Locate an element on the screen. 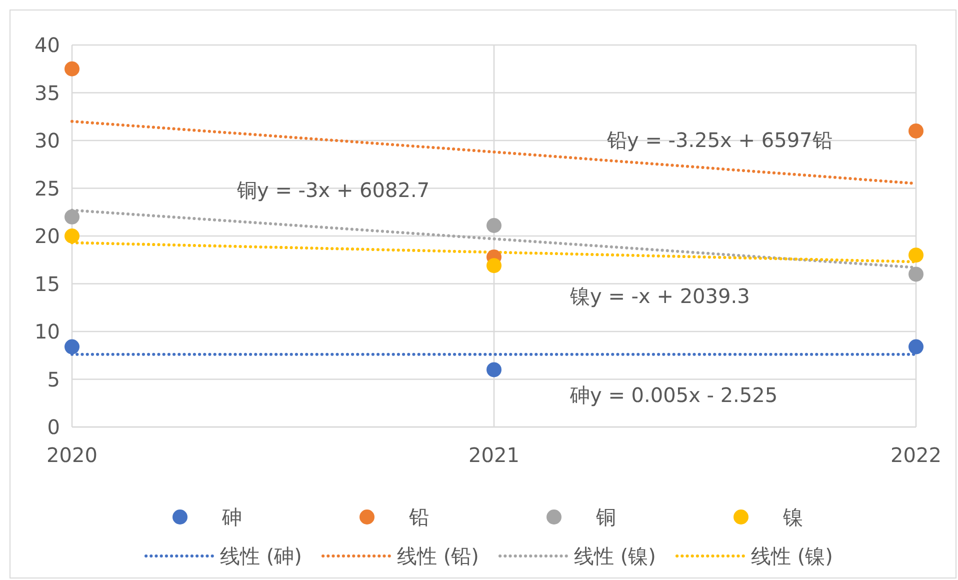 Image resolution: width=958 pixels, height=580 pixels. legend-label: 砷 is located at coordinates (231, 517).